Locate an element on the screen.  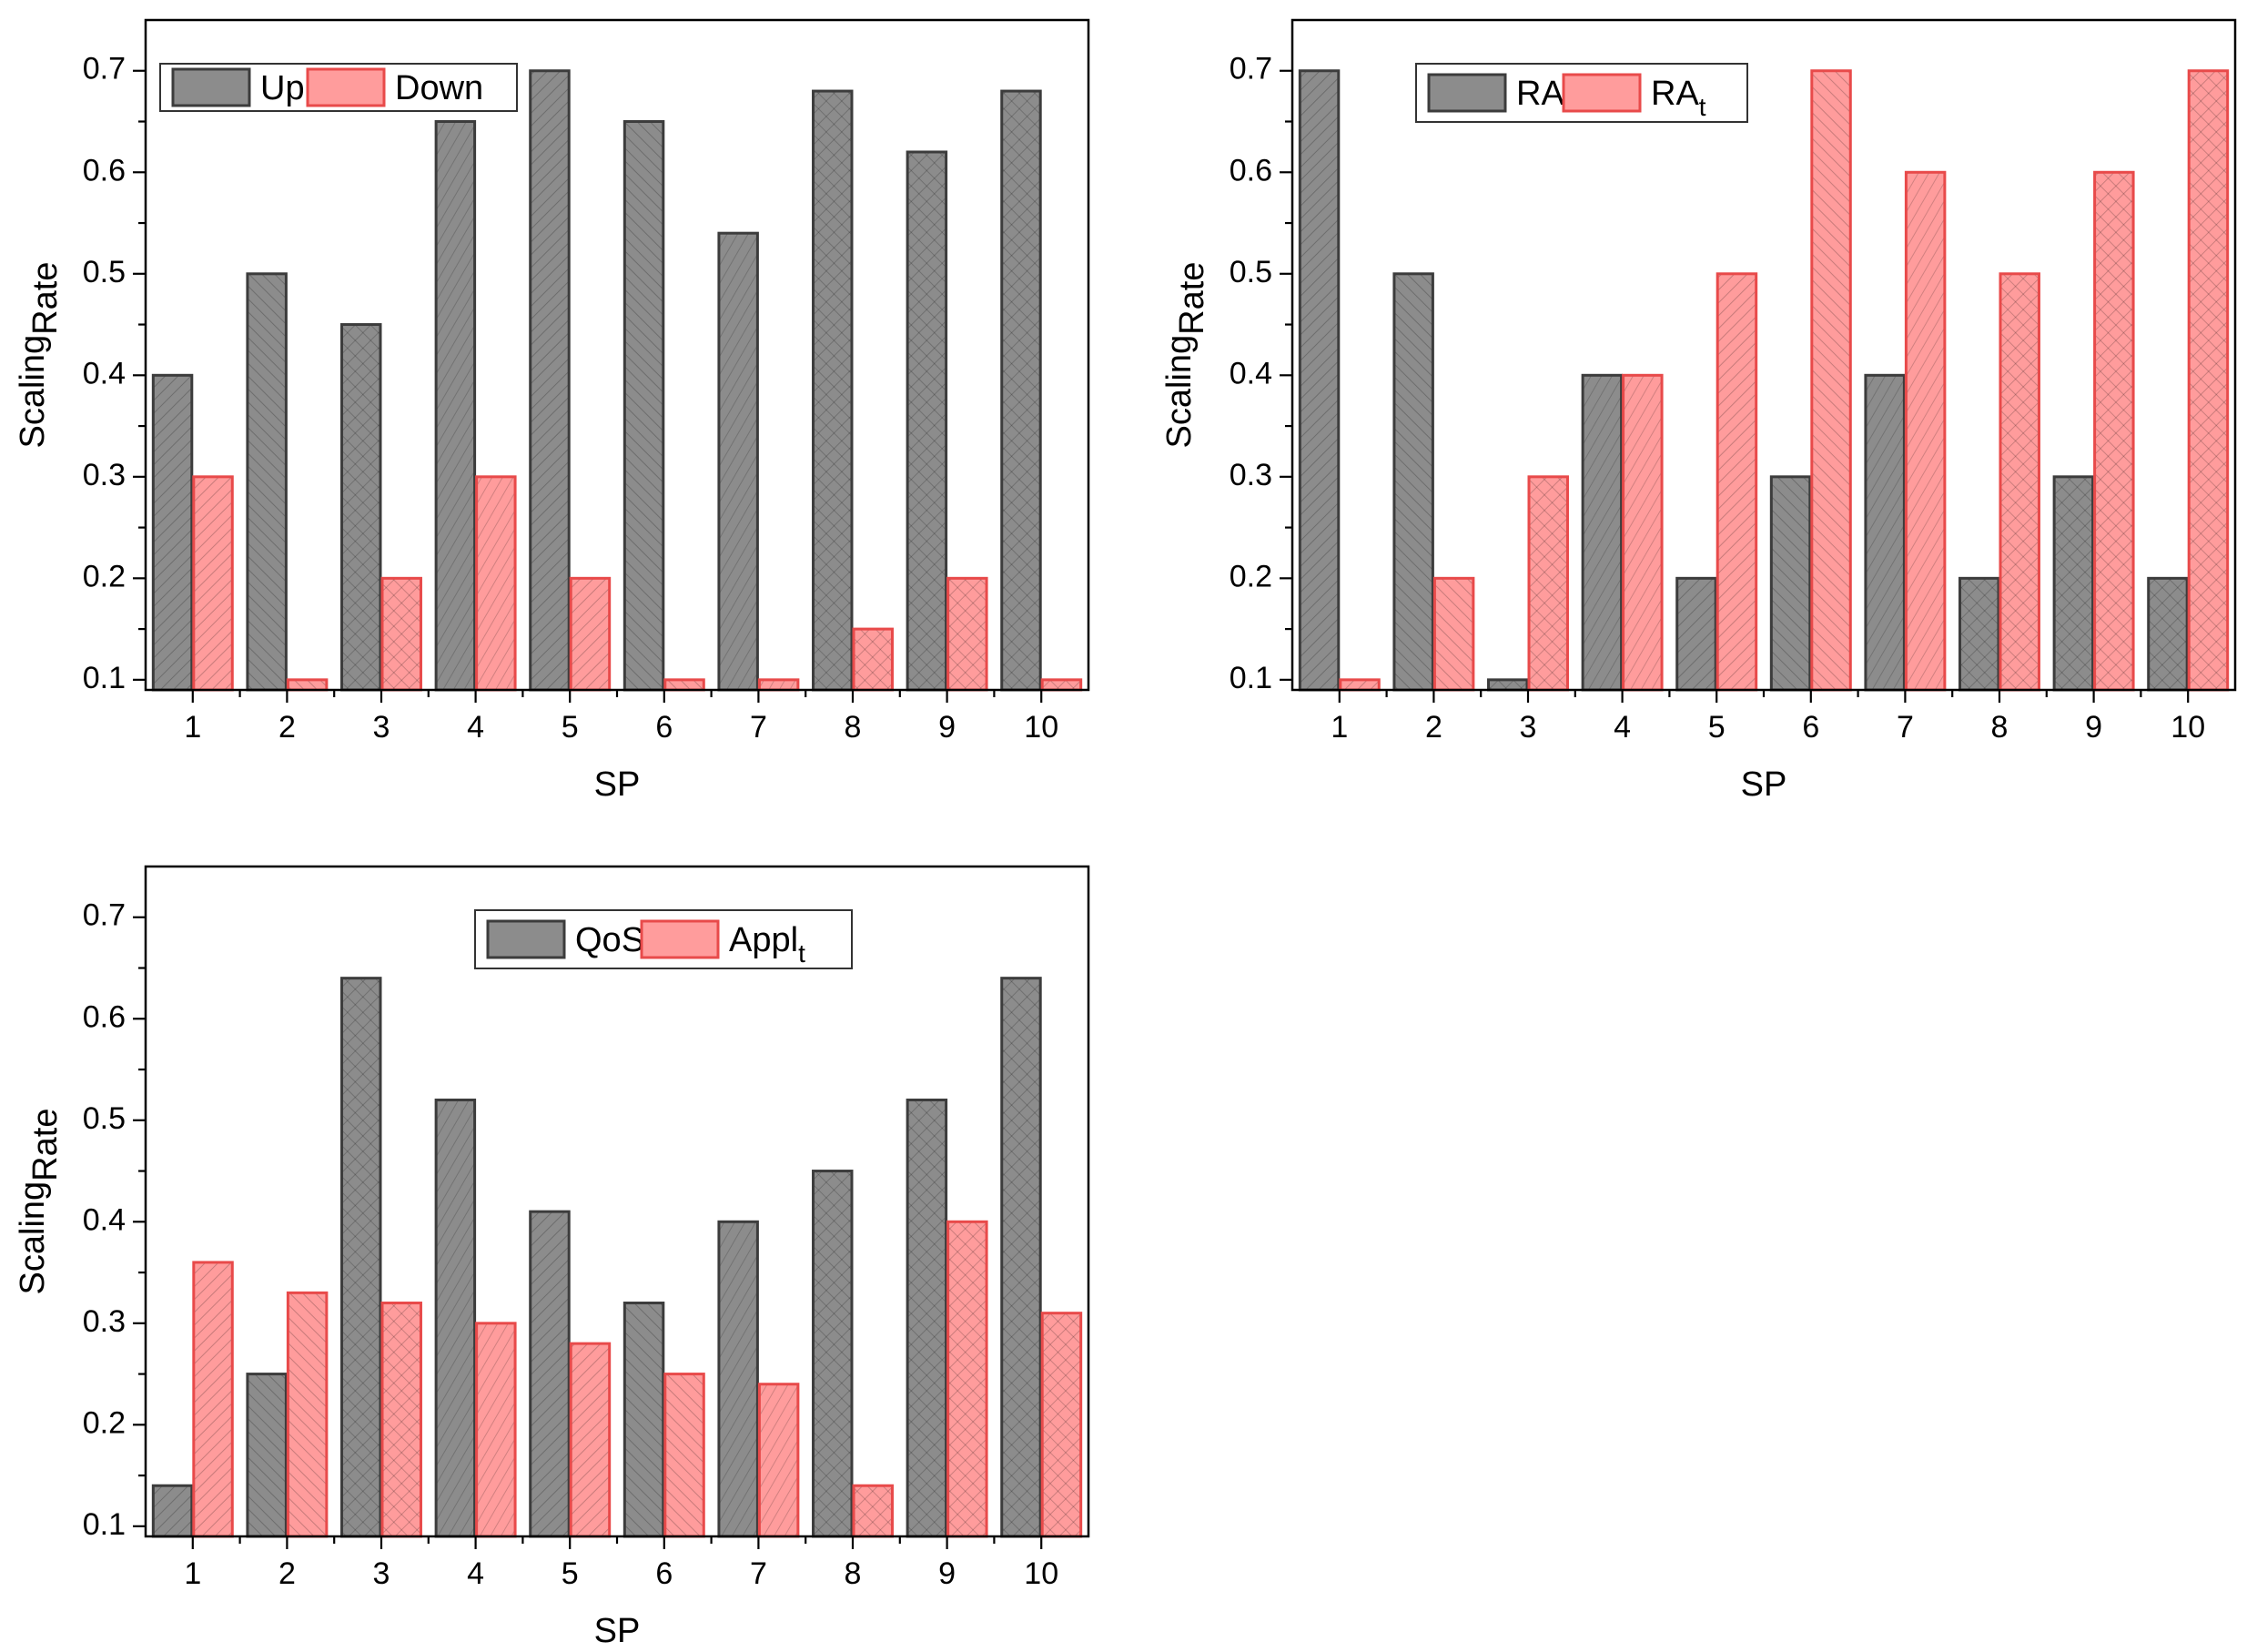
bar-outline-up-sp8 is located at coordinates (833, 391).